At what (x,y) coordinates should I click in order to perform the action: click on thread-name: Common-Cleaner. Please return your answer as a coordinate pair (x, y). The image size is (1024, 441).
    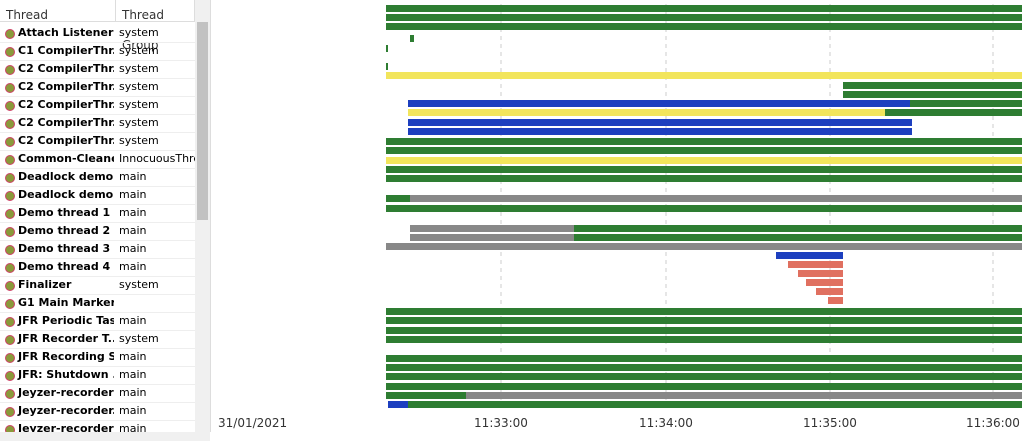
    Looking at the image, I should click on (66, 158).